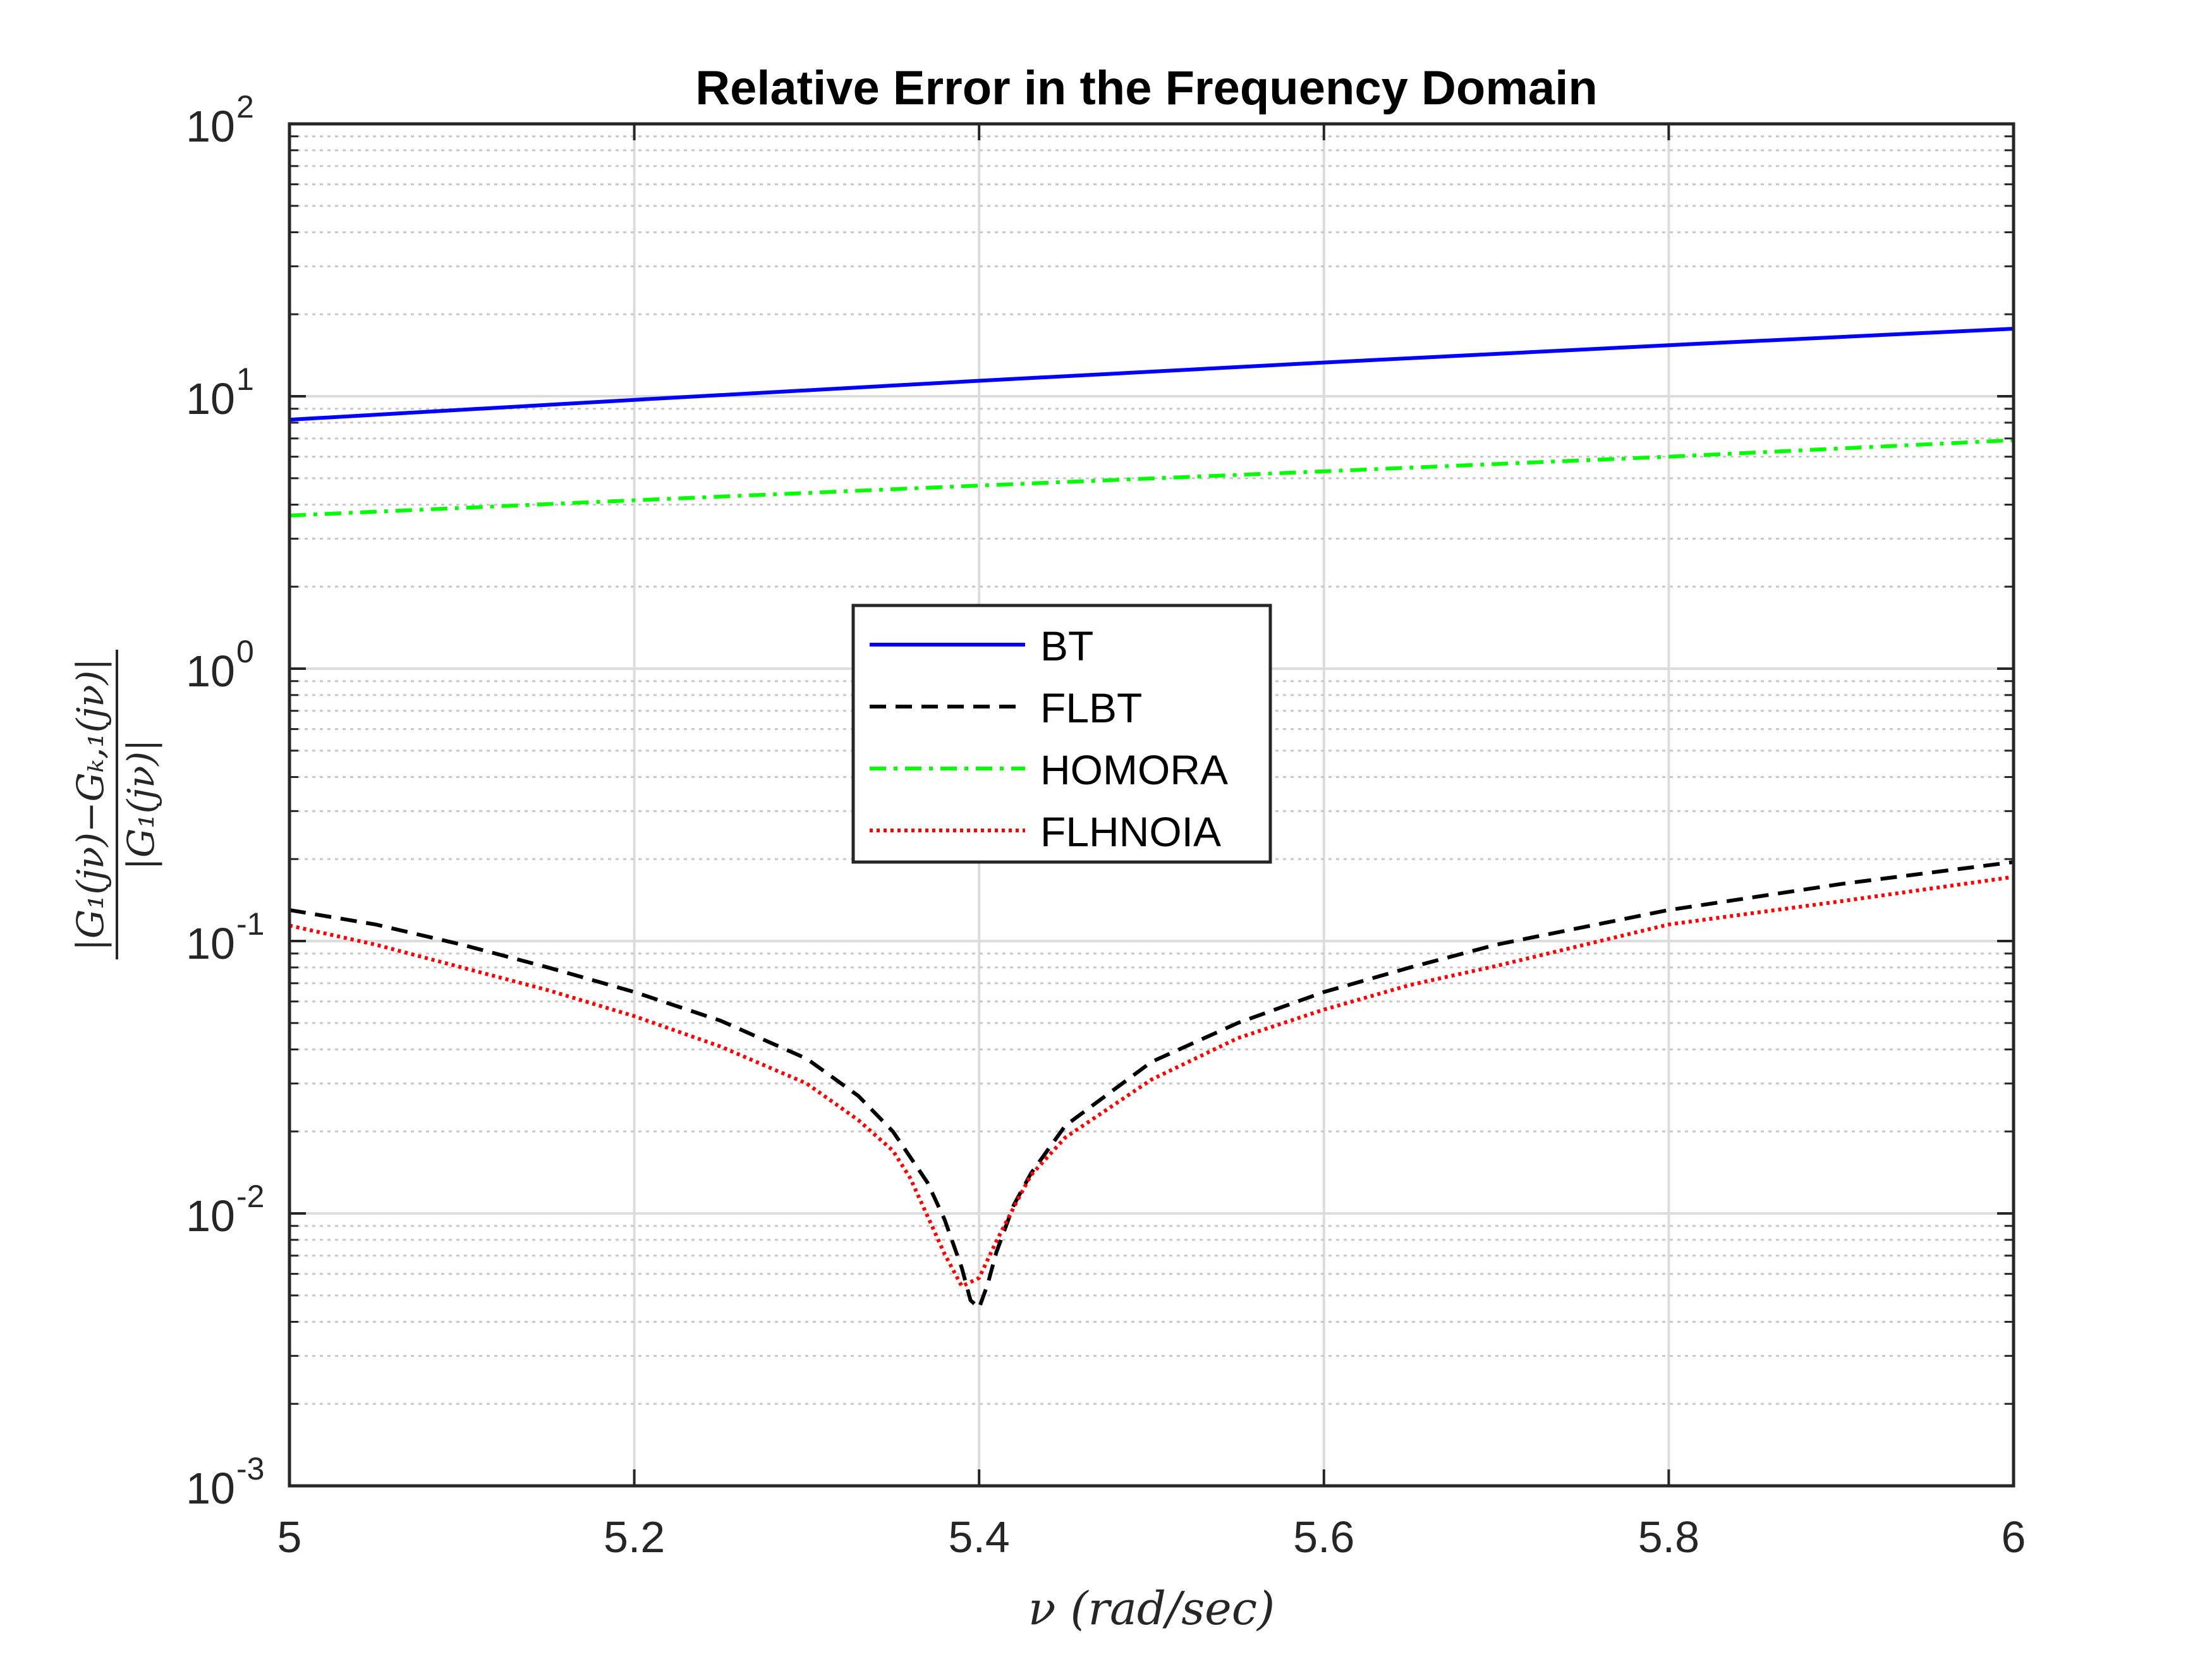  I want to click on x-axis-label: ν (rad/sec), so click(1151, 1608).